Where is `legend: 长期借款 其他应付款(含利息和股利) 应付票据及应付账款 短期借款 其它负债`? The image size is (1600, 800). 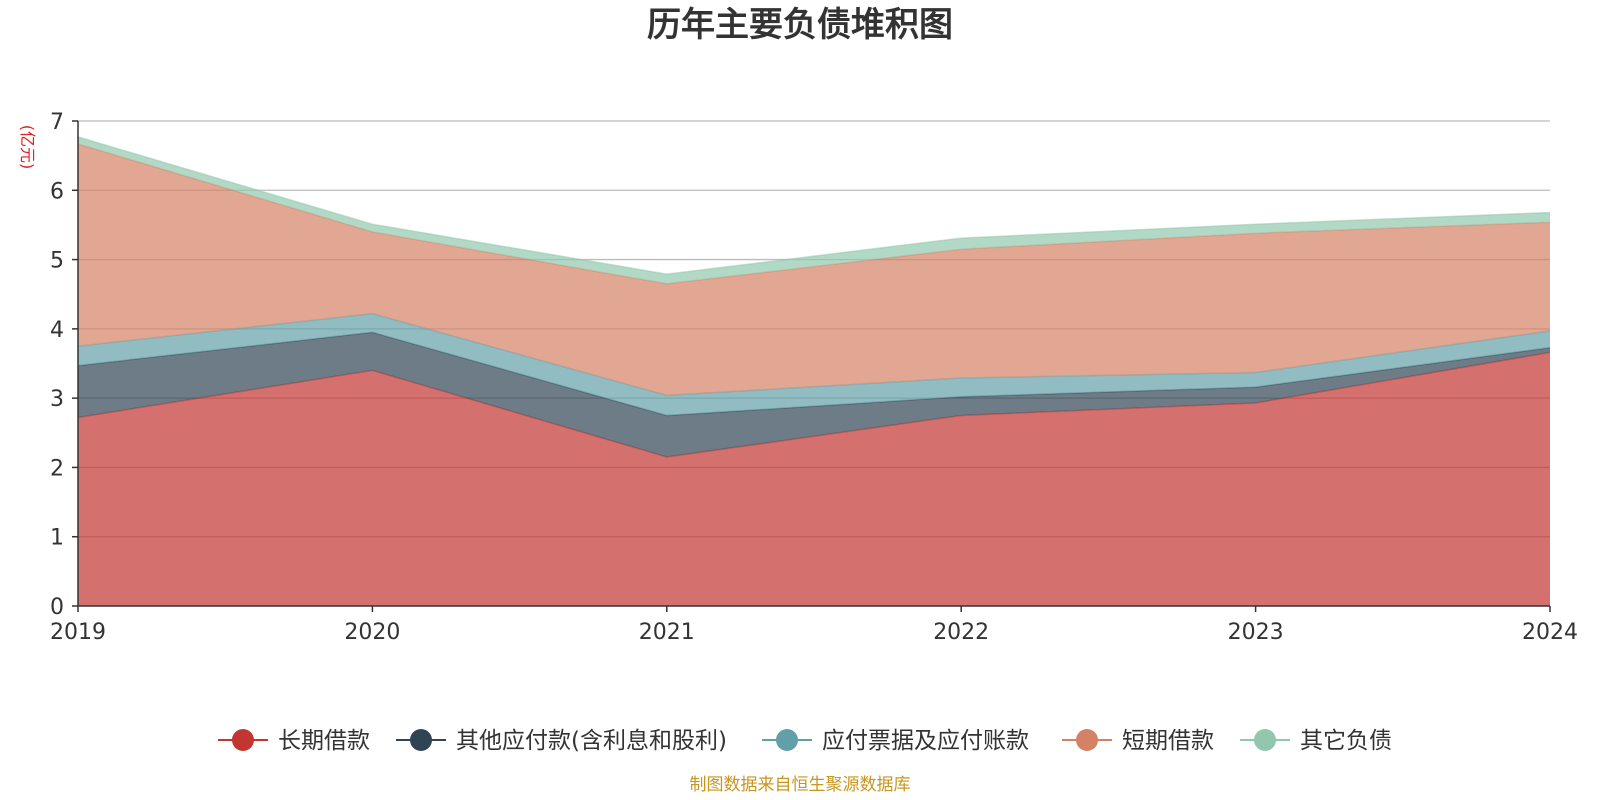
legend: 长期借款 其他应付款(含利息和股利) 应付票据及应付账款 短期借款 其它负债 is located at coordinates (805, 741).